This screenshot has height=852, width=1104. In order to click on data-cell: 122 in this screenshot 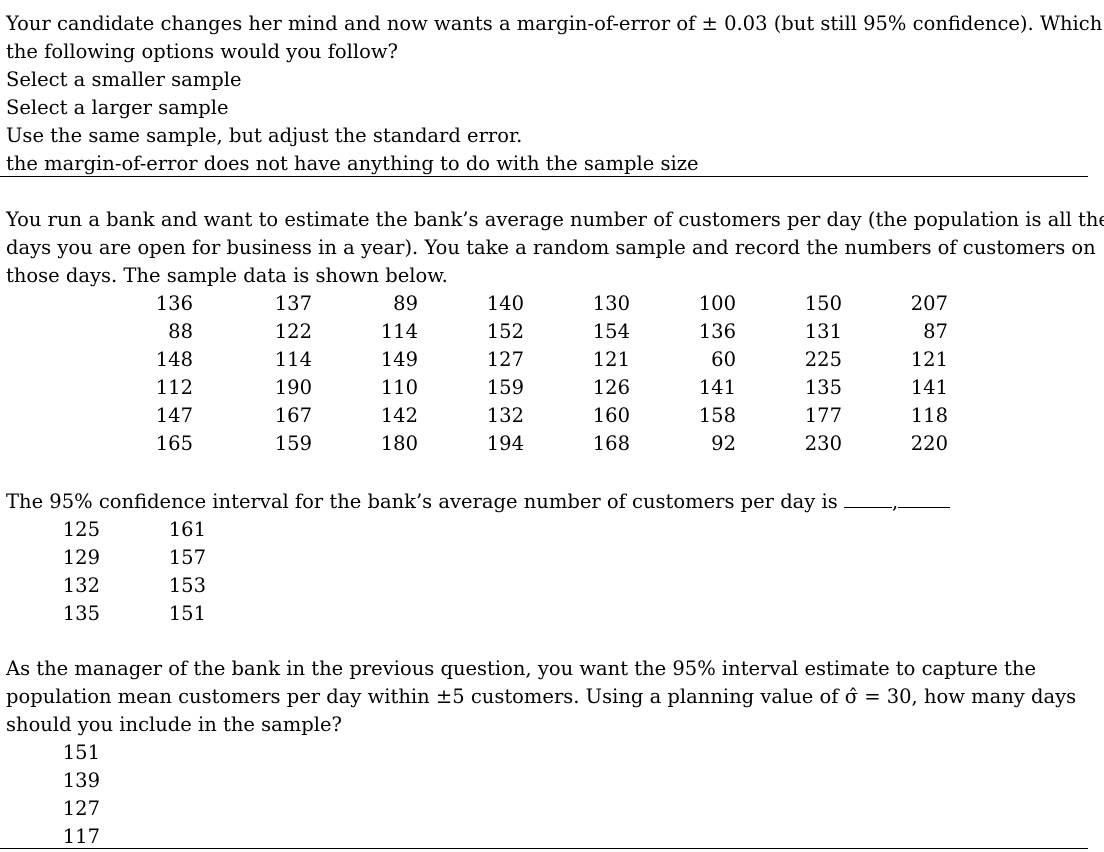, I will do `click(293, 331)`.